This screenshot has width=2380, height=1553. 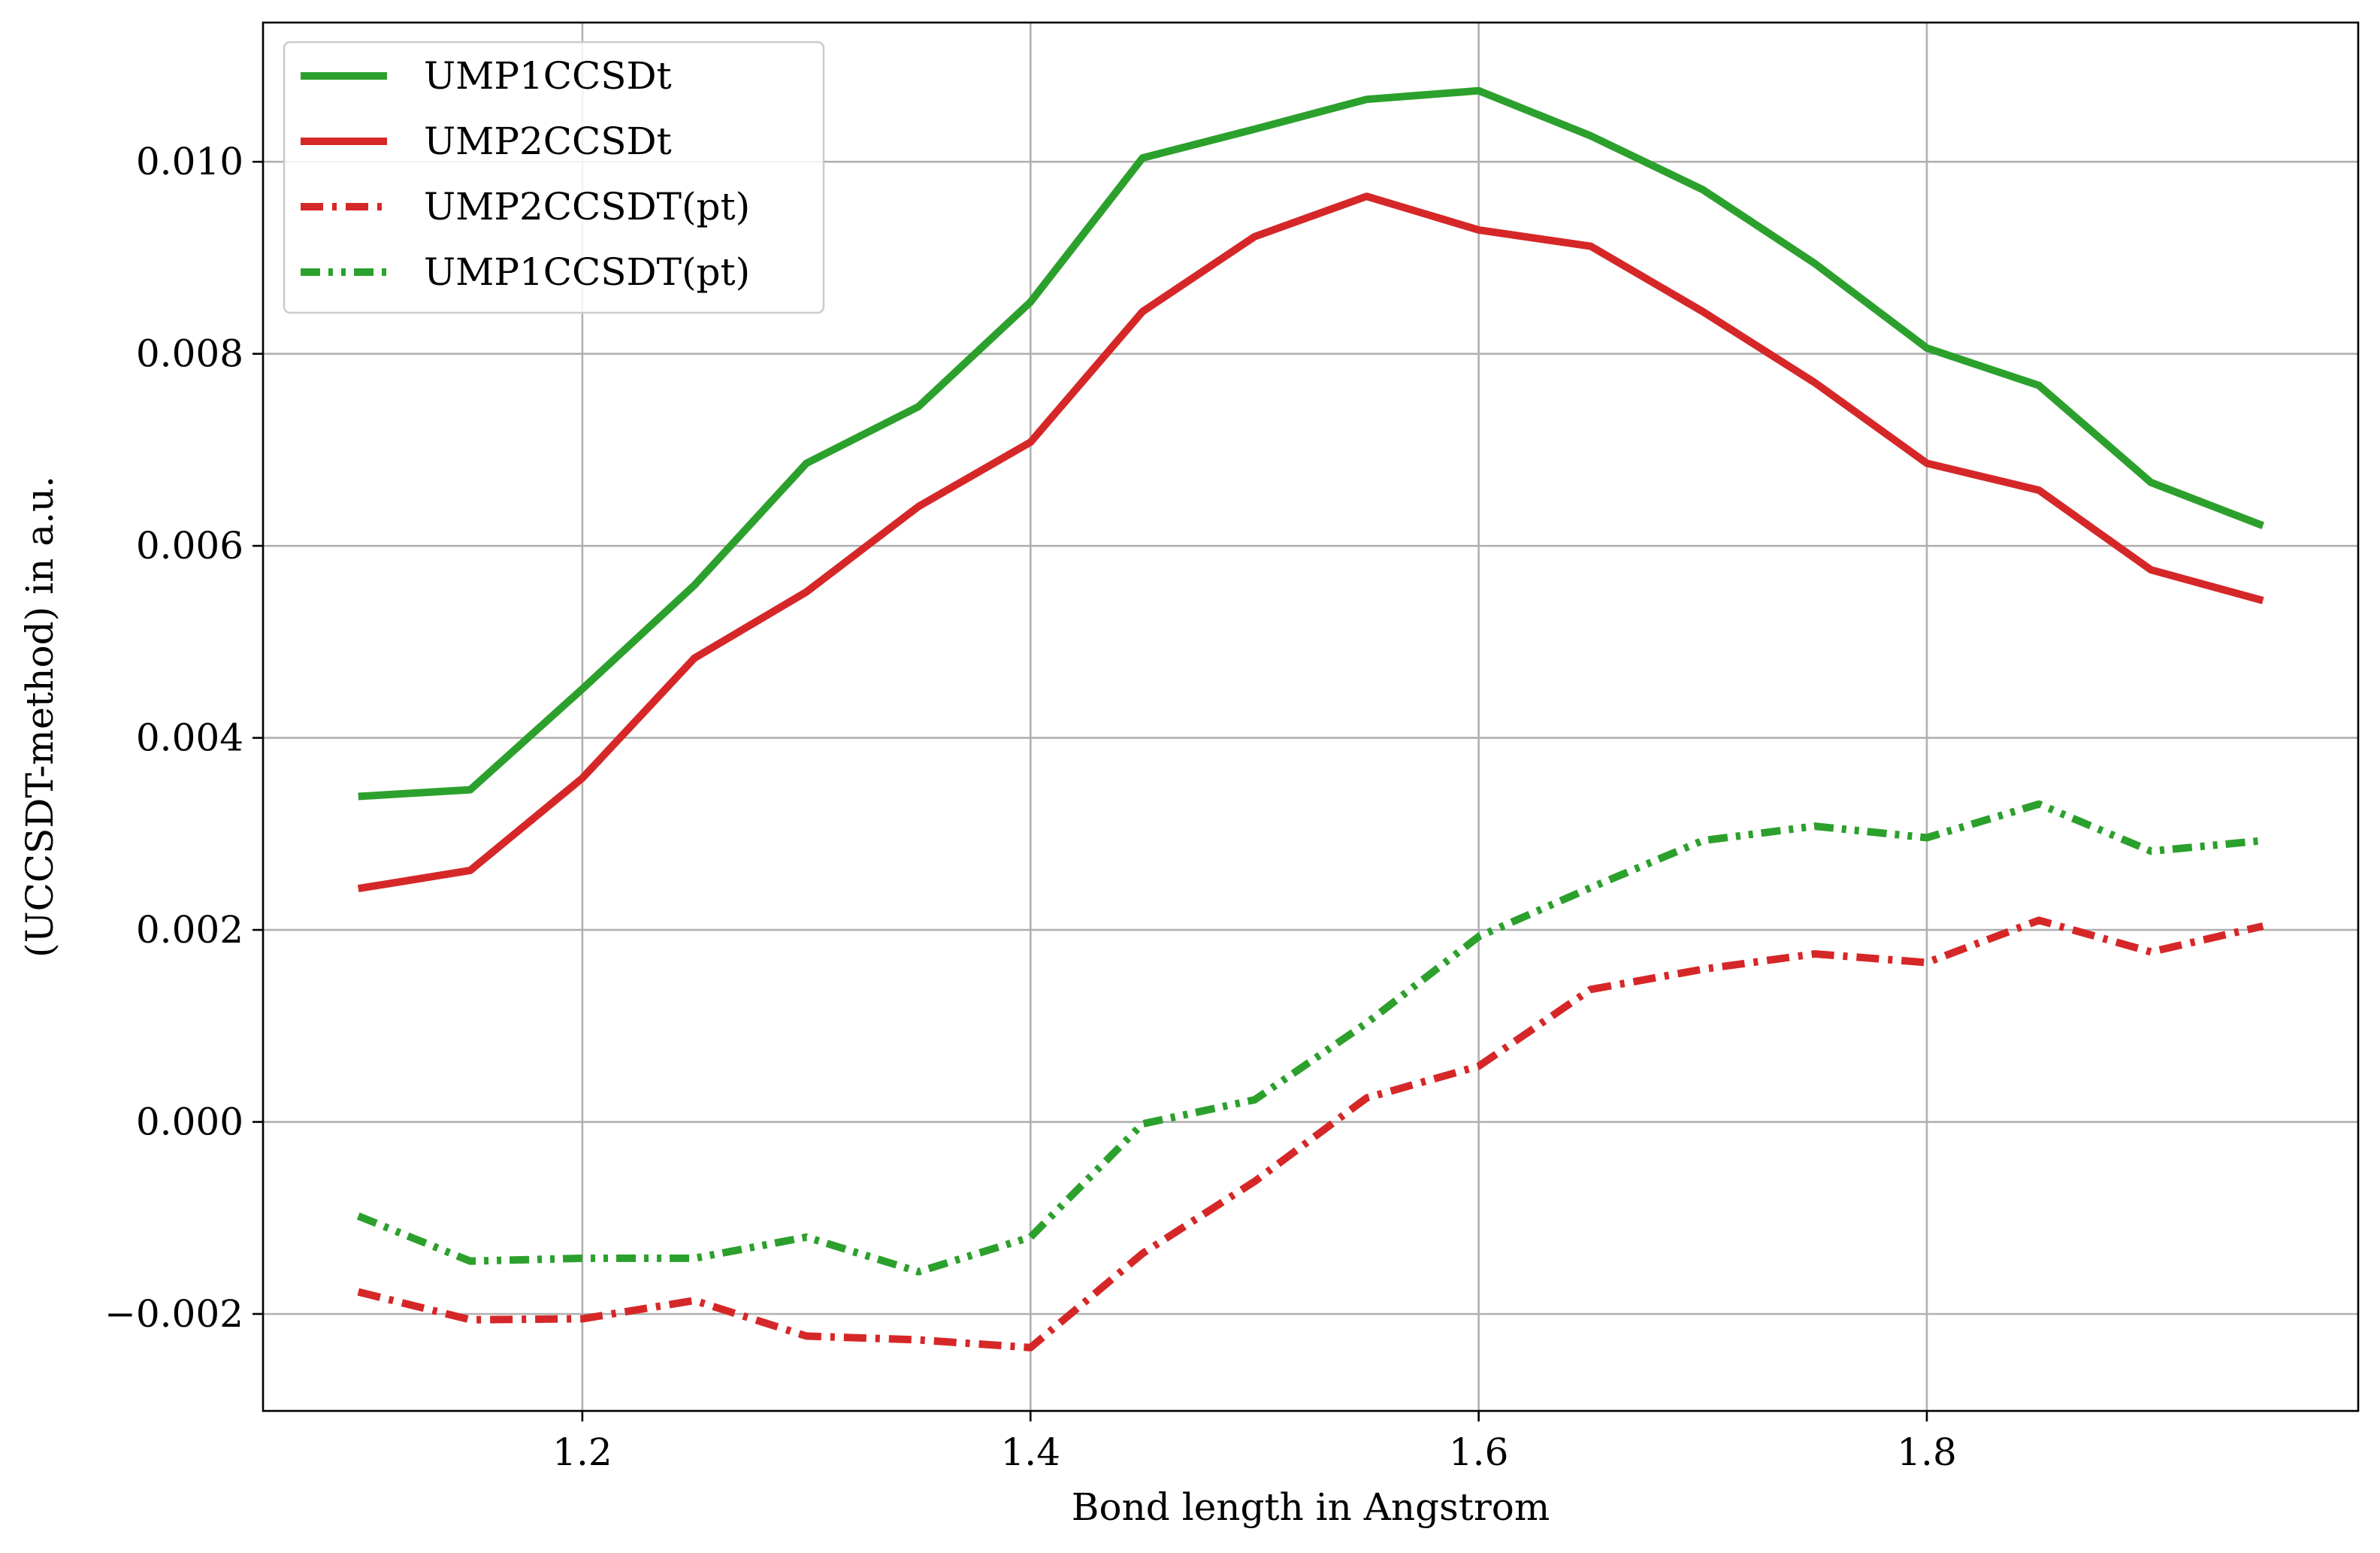 What do you see at coordinates (189, 738) in the screenshot?
I see `y-tick-label: 0.004` at bounding box center [189, 738].